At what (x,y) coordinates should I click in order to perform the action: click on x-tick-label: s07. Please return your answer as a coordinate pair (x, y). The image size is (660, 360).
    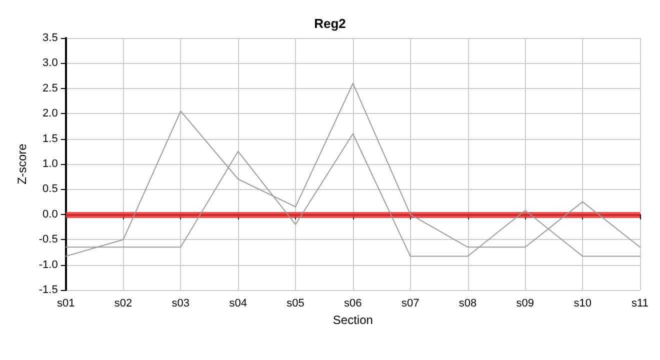
    Looking at the image, I should click on (410, 304).